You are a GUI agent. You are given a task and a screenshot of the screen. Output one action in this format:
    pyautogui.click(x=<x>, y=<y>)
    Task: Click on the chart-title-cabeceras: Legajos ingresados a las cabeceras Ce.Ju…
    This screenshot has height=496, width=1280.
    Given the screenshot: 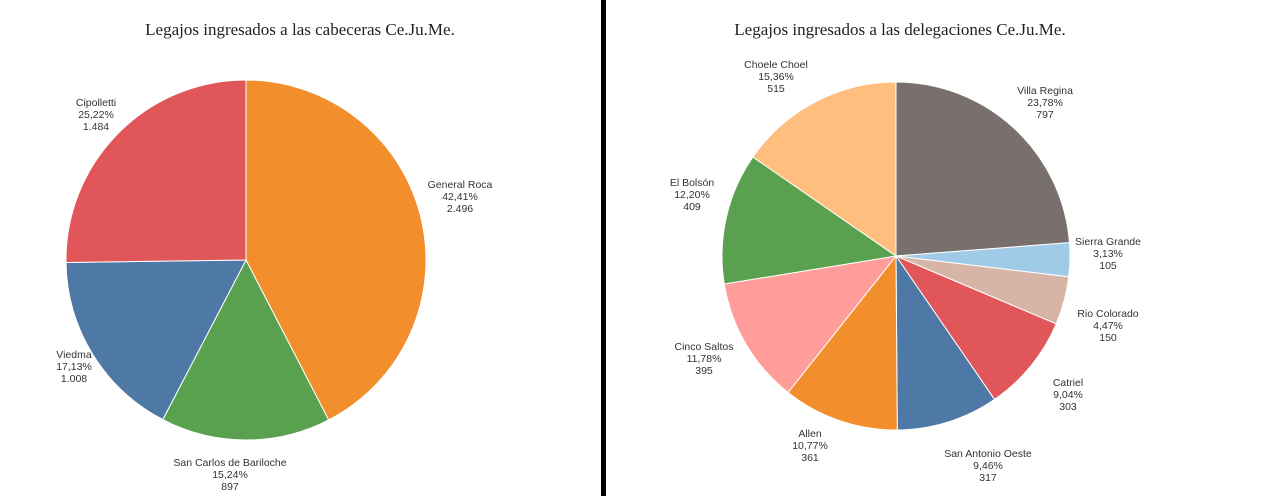 What is the action you would take?
    pyautogui.click(x=300, y=29)
    